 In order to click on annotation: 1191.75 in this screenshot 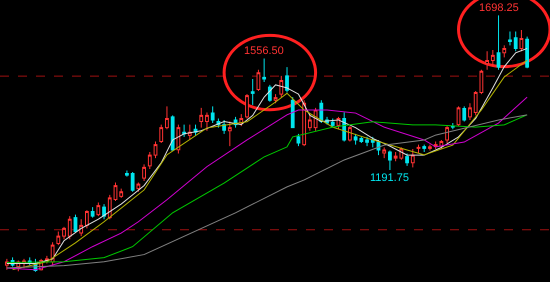, I will do `click(389, 178)`.